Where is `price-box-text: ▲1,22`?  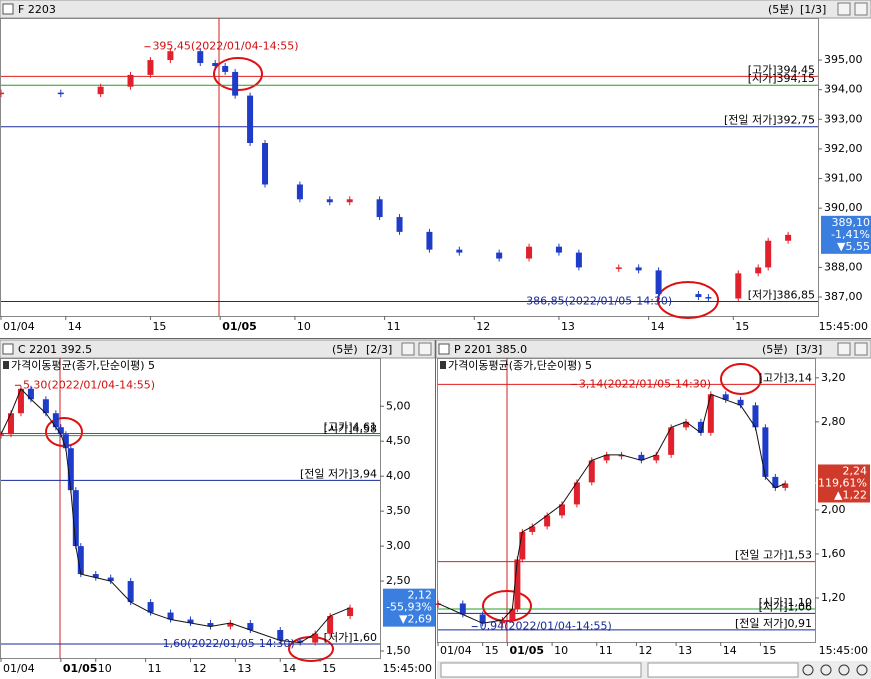 price-box-text: ▲1,22 is located at coordinates (850, 494).